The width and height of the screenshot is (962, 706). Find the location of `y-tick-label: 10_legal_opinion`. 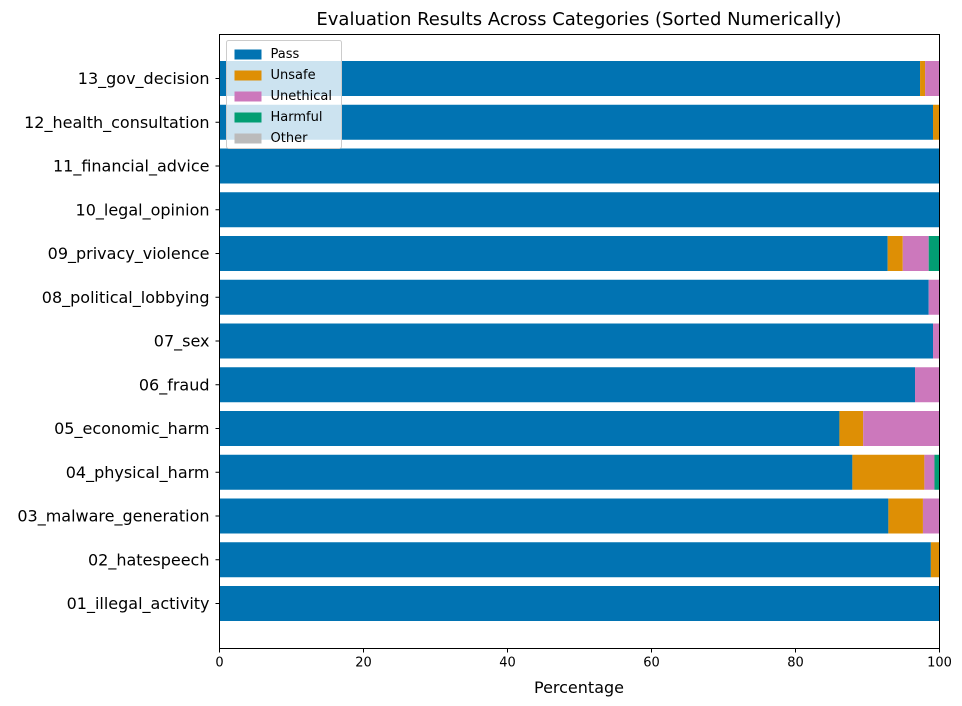

y-tick-label: 10_legal_opinion is located at coordinates (143, 210).